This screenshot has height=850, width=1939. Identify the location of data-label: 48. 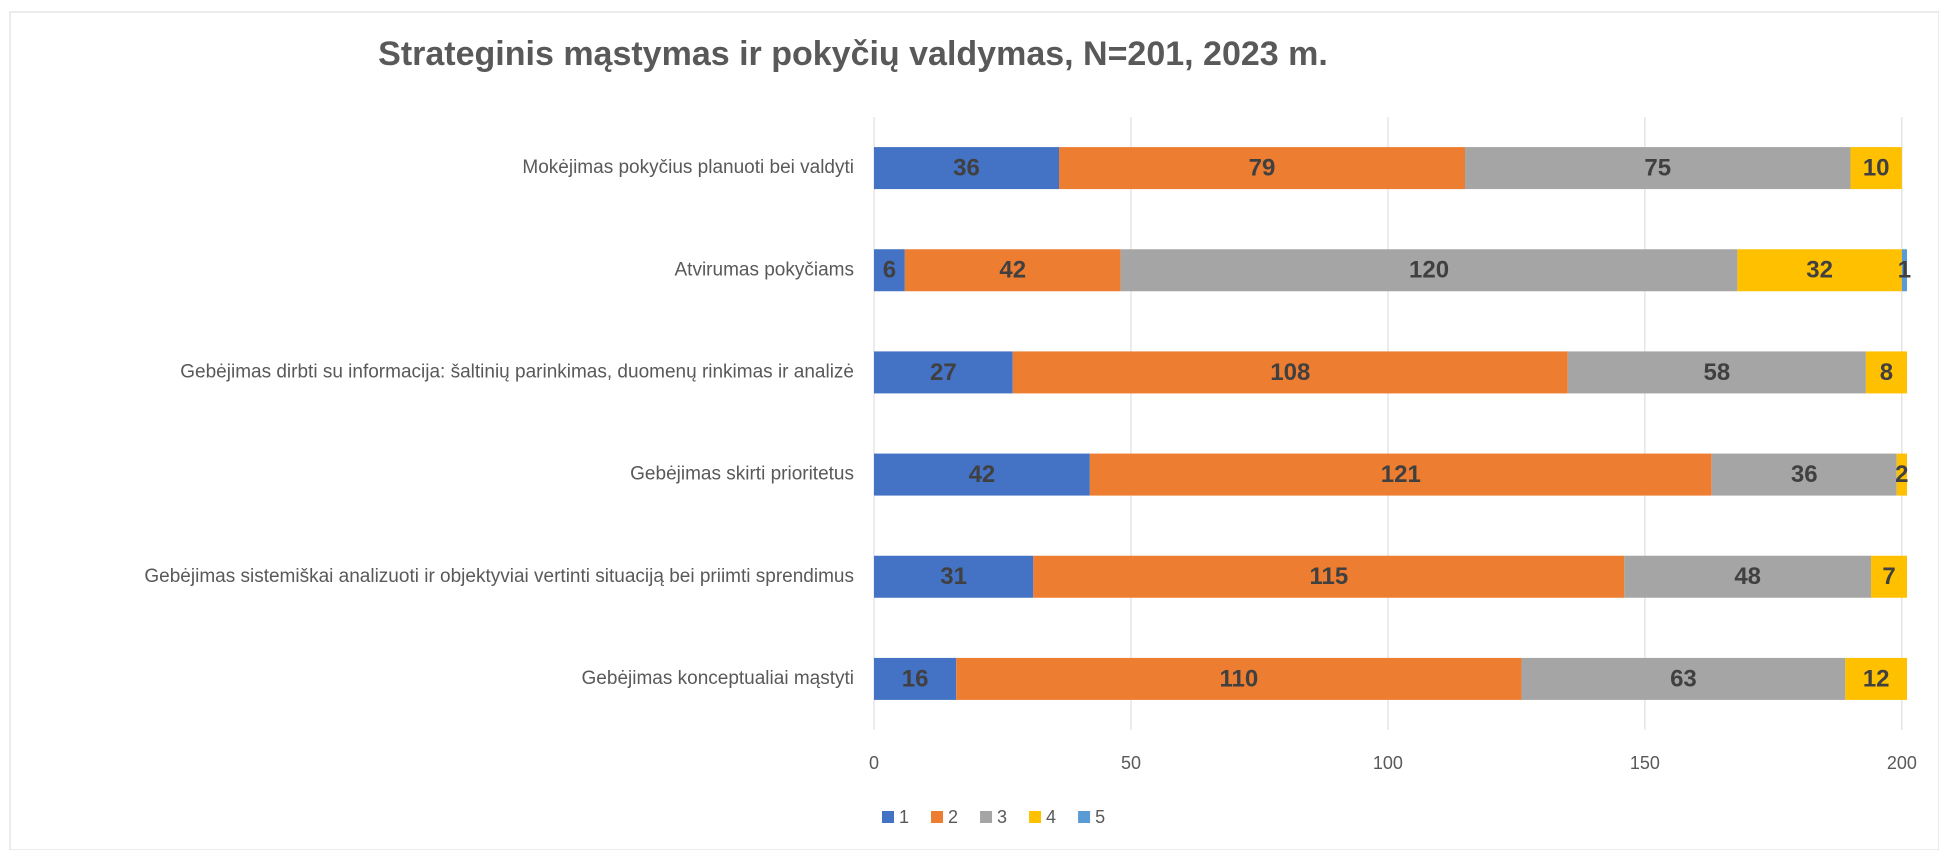
(1747, 576).